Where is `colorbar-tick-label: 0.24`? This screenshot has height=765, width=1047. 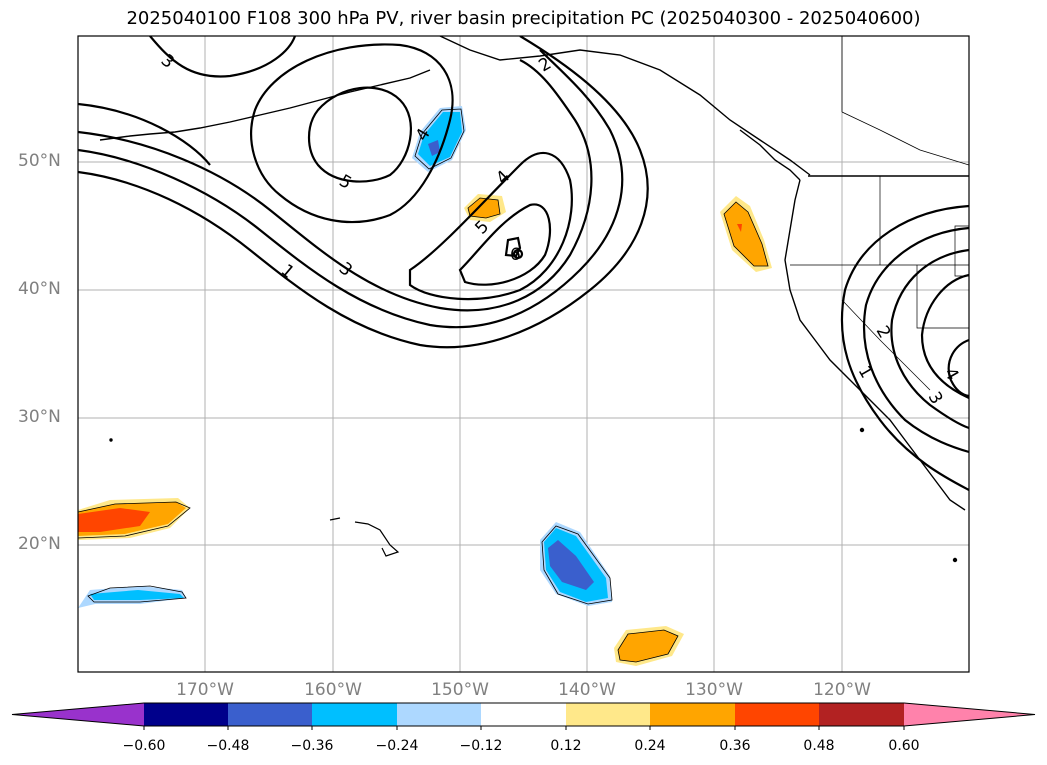 colorbar-tick-label: 0.24 is located at coordinates (650, 746).